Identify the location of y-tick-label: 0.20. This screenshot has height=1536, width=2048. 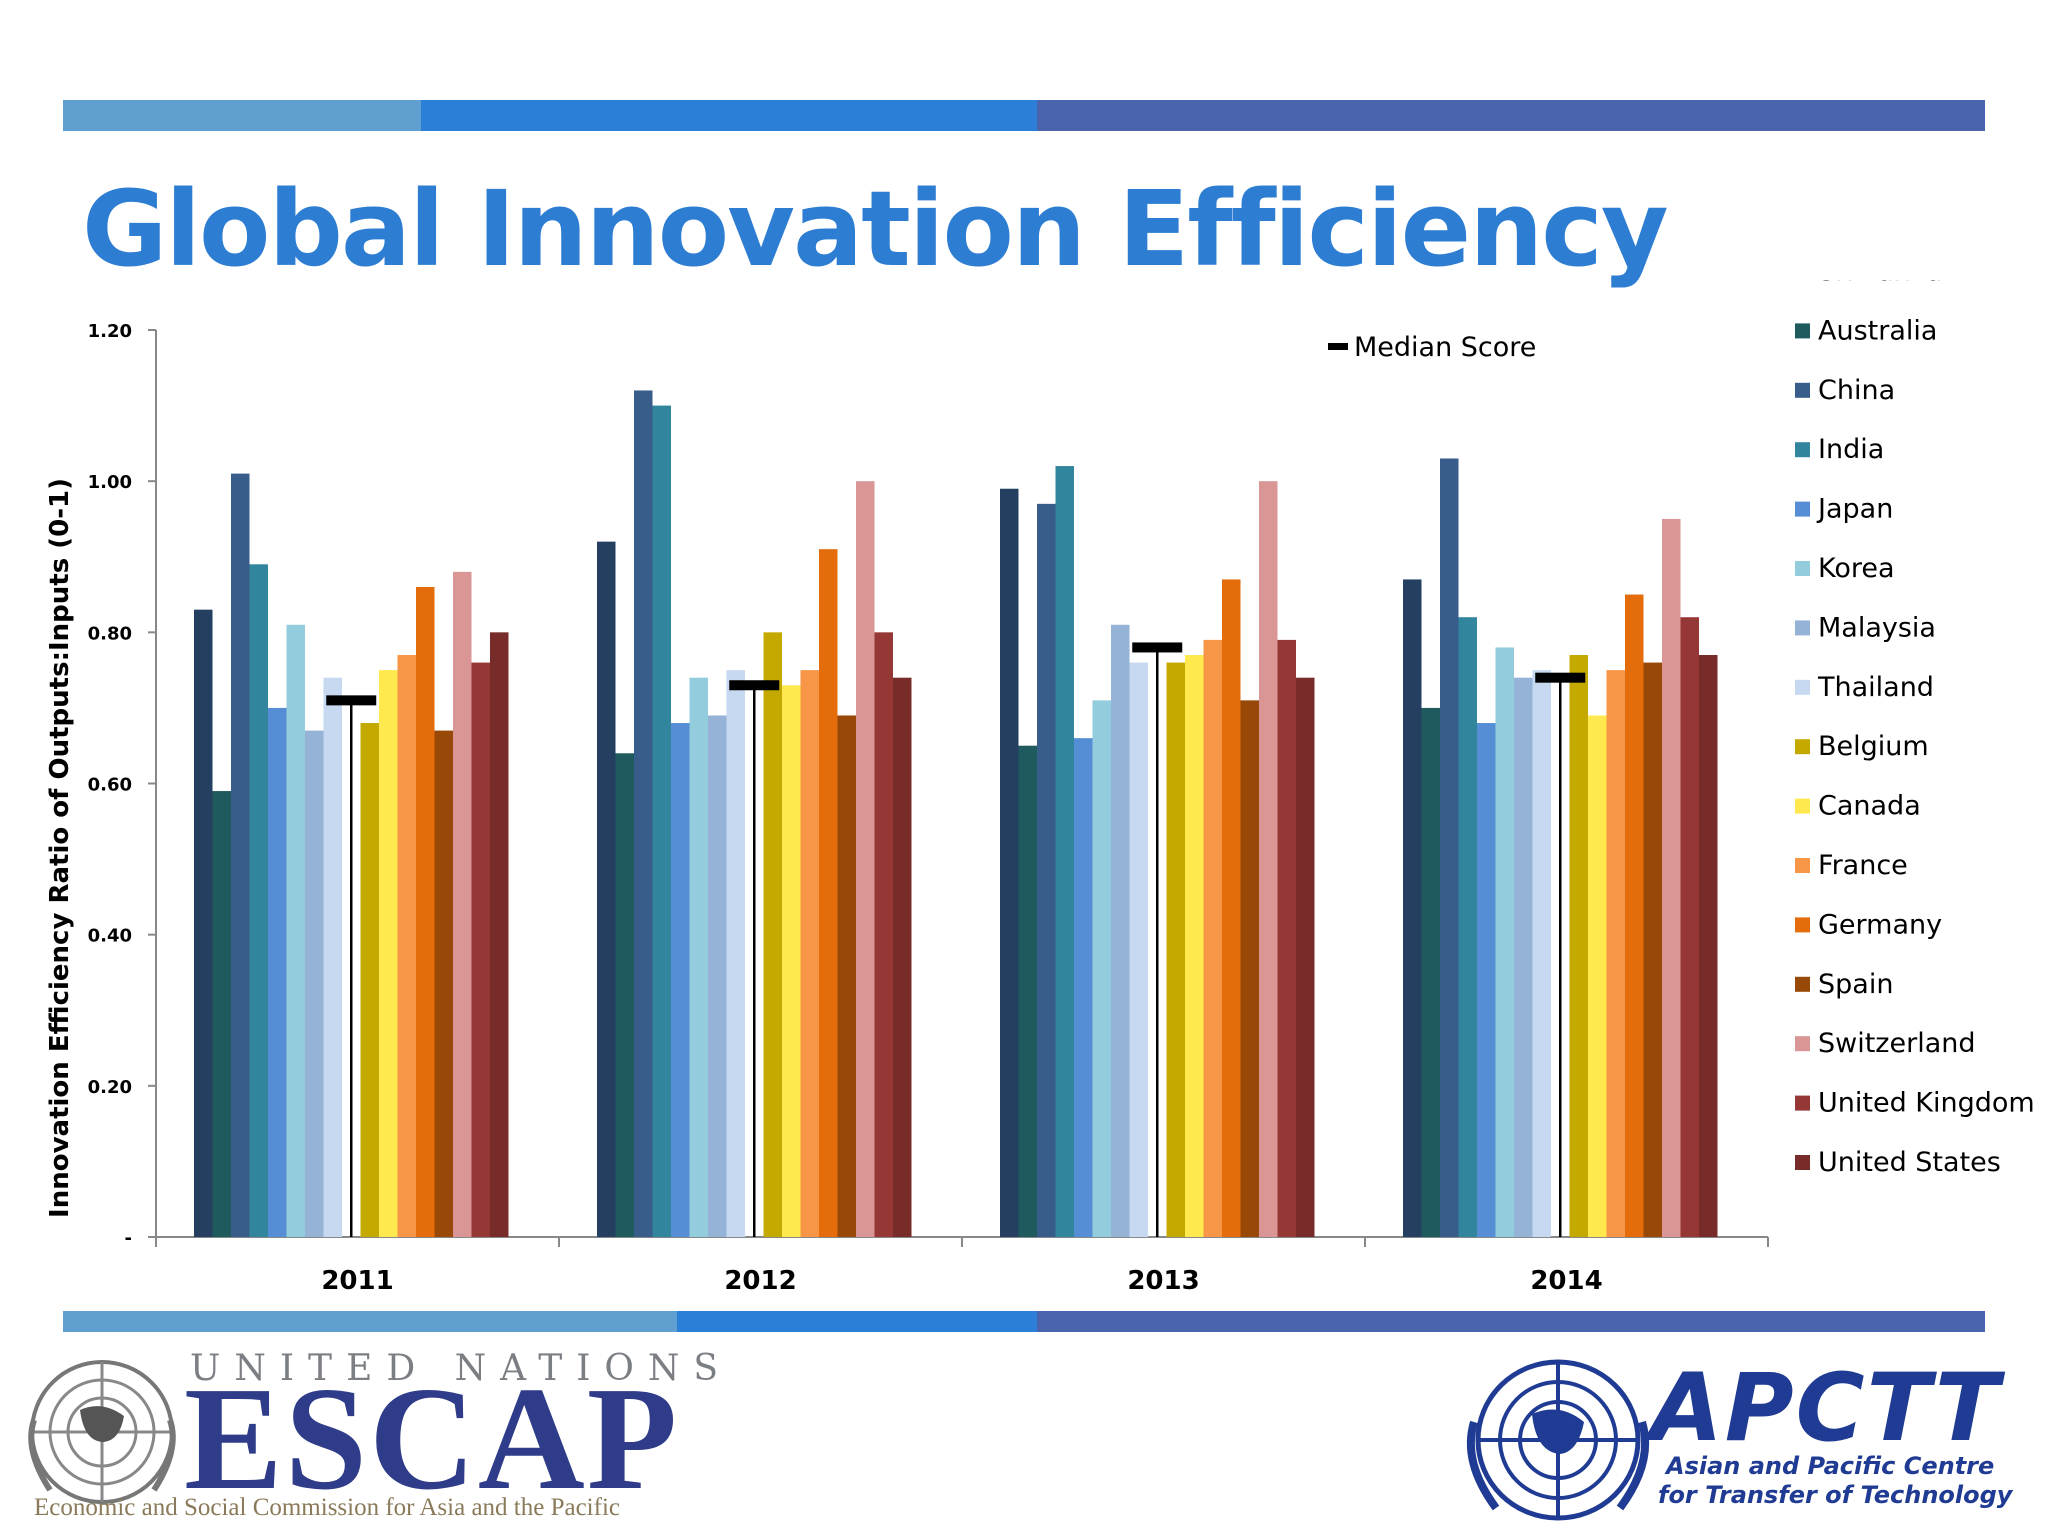
(110, 1087).